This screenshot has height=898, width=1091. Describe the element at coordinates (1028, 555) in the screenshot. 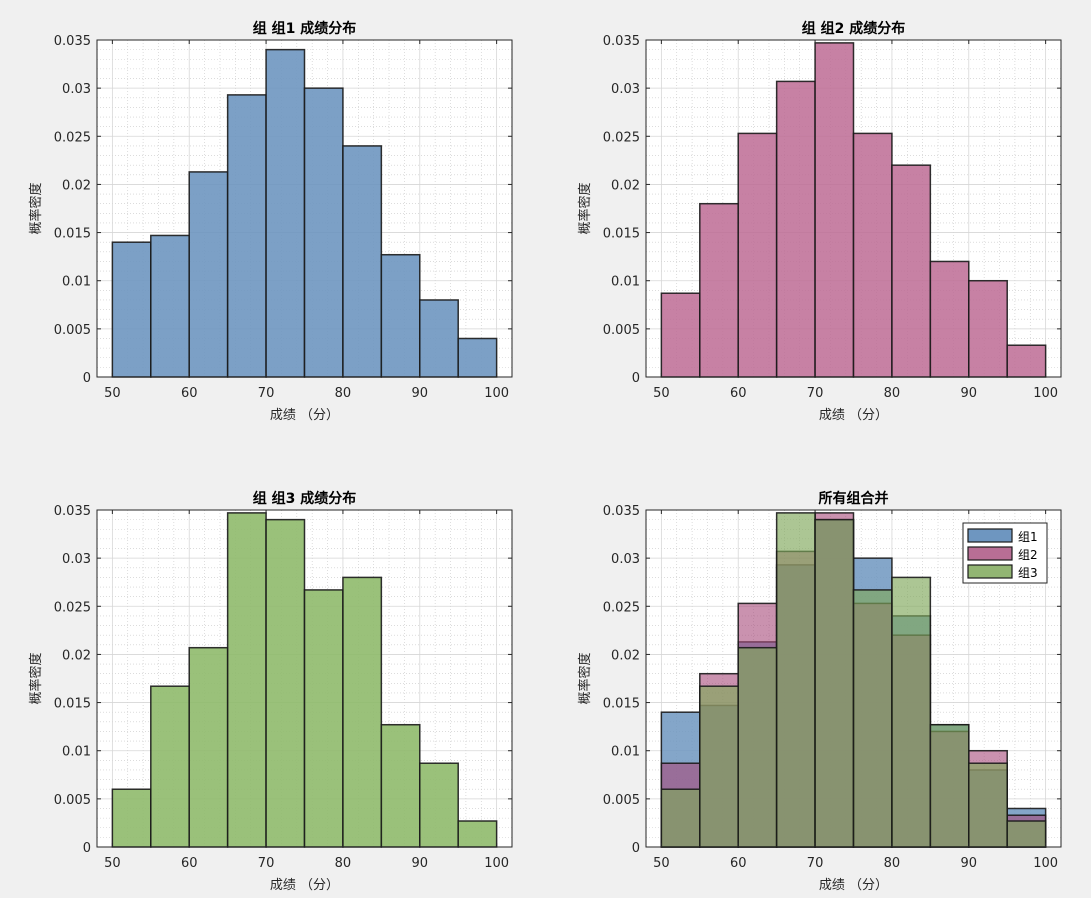

I see `legend-label-组2: 组2` at that location.